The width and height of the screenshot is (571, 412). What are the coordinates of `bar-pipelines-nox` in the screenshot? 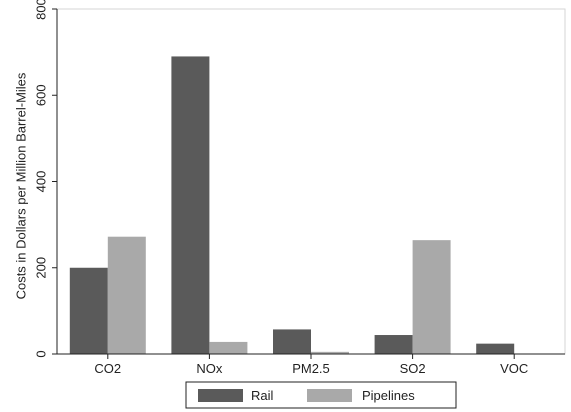 It's located at (228, 347).